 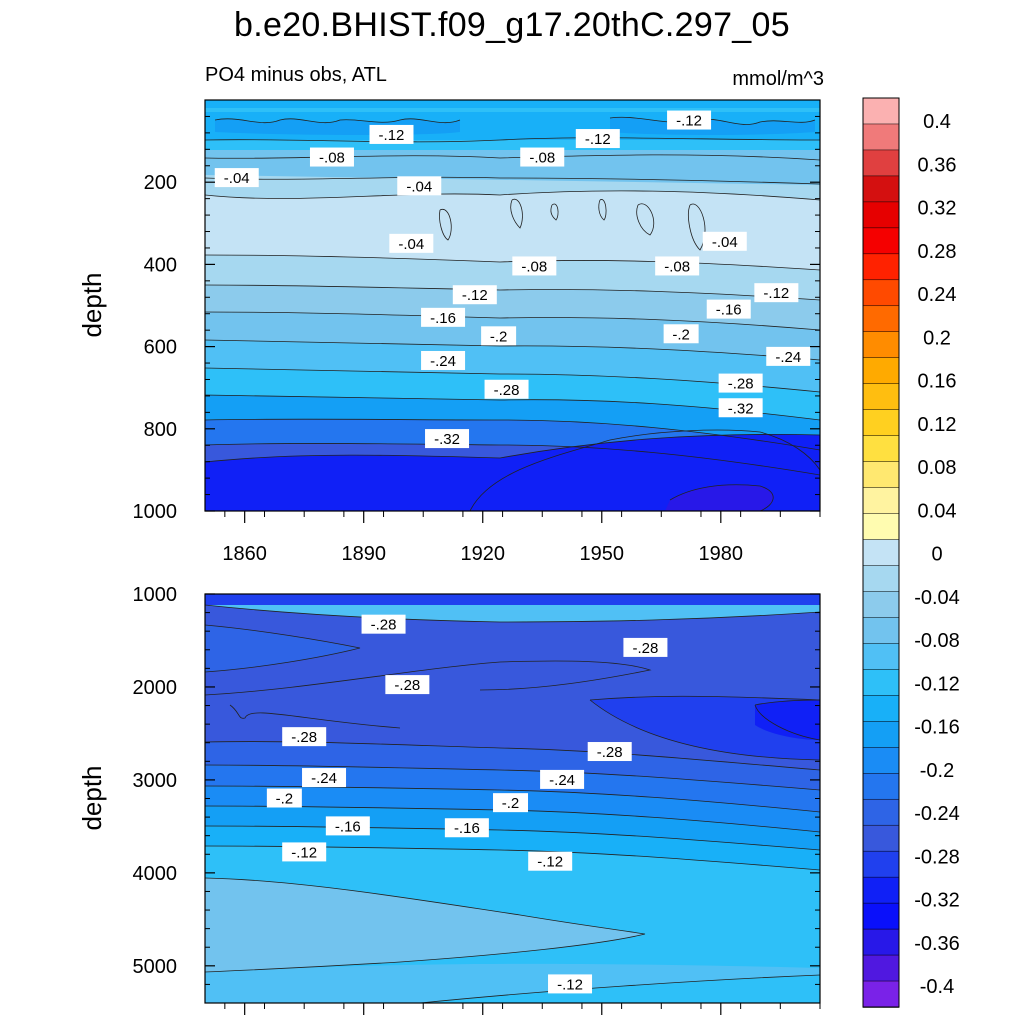 What do you see at coordinates (160, 265) in the screenshot?
I see `y-tick-label: 400` at bounding box center [160, 265].